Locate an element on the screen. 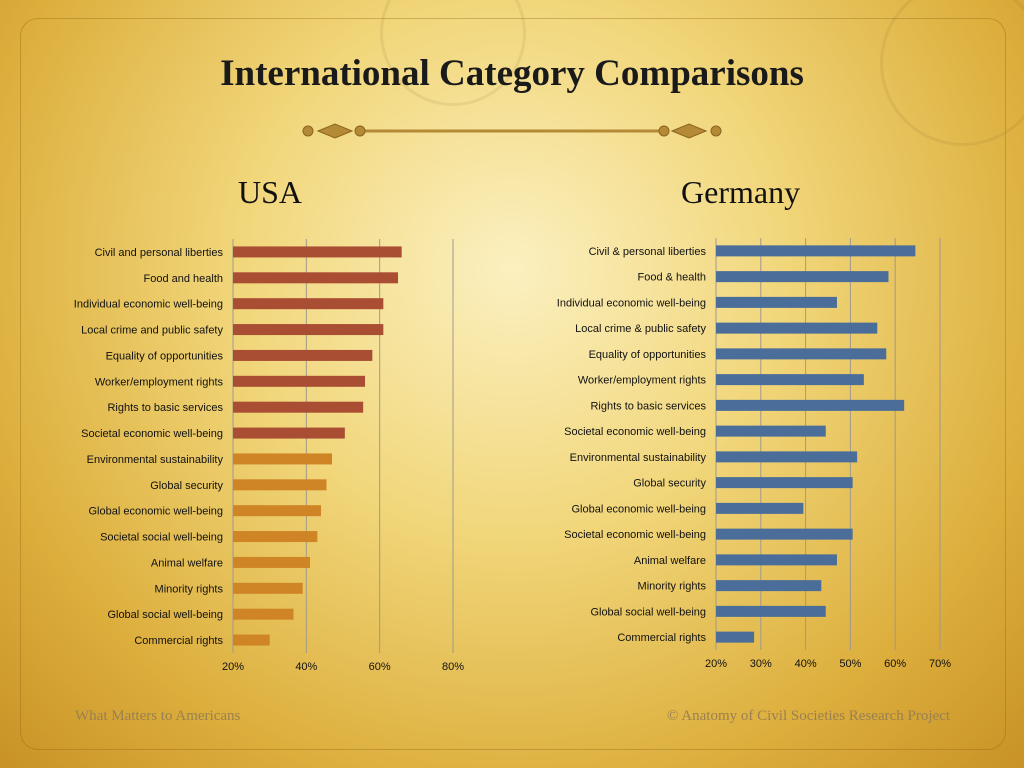  germany-category-label: Worker/employment rights is located at coordinates (642, 381).